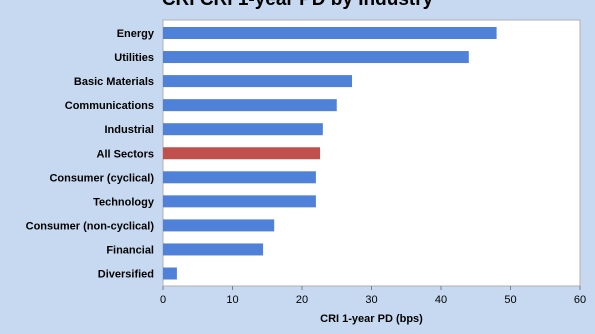  What do you see at coordinates (258, 81) in the screenshot?
I see `bar-basic-materials` at bounding box center [258, 81].